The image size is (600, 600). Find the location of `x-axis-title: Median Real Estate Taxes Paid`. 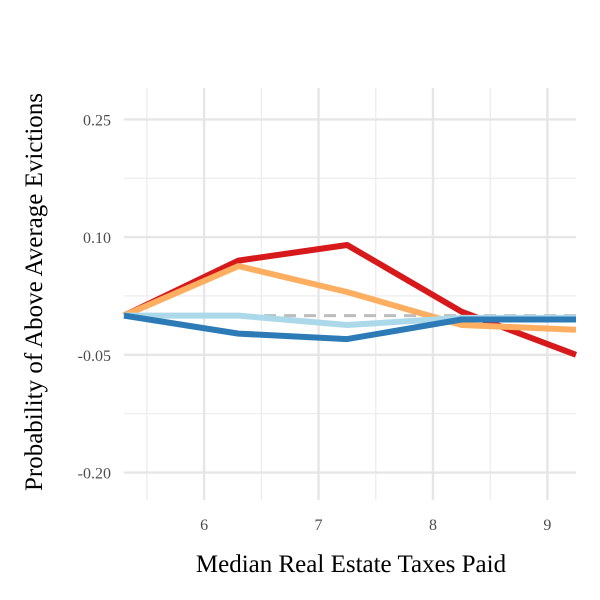

x-axis-title: Median Real Estate Taxes Paid is located at coordinates (351, 564).